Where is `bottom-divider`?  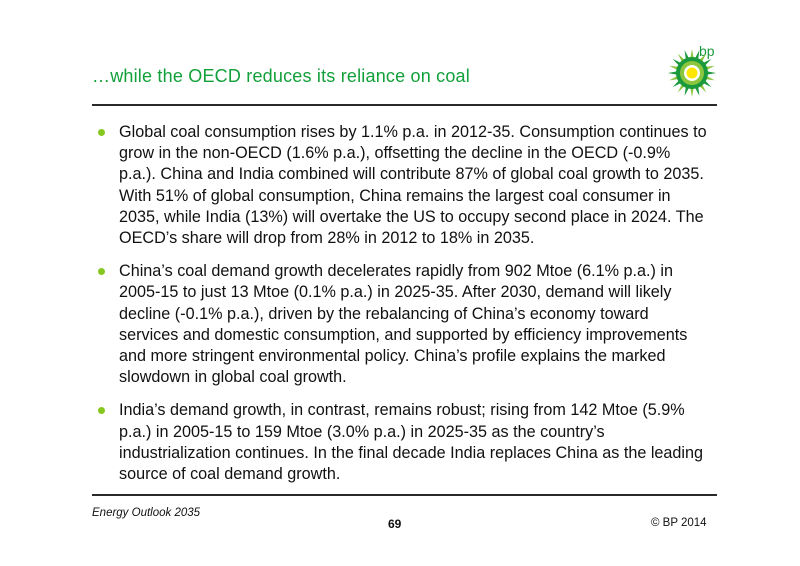 bottom-divider is located at coordinates (404, 495).